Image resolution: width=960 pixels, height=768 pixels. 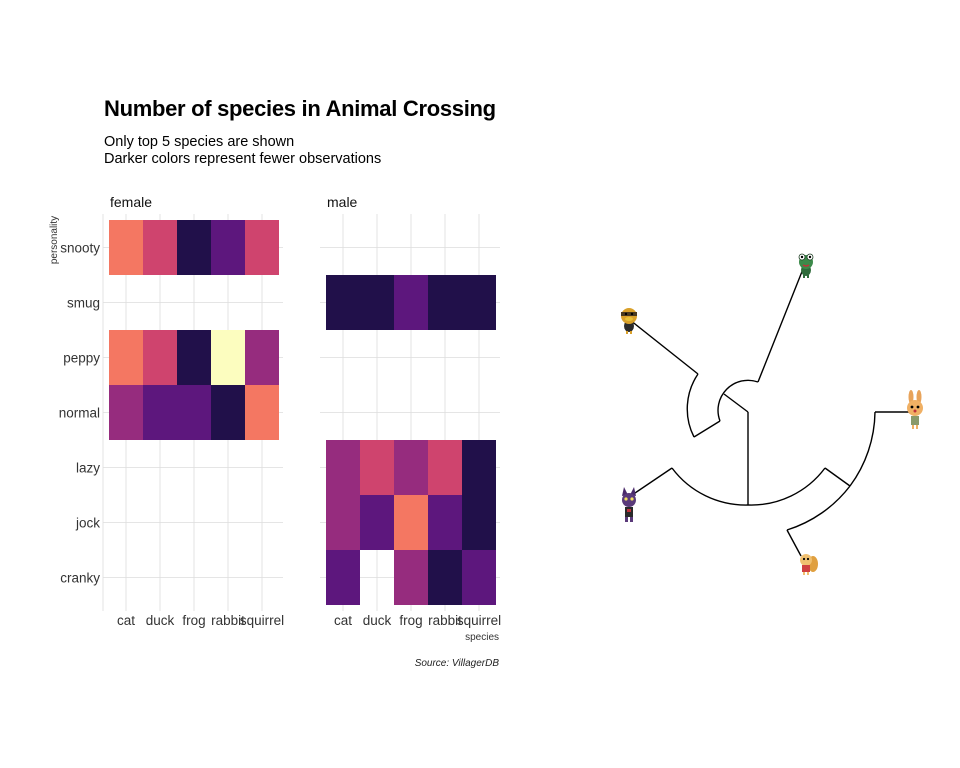 What do you see at coordinates (194, 247) in the screenshot?
I see `heatmap-cell-female-snooty-frog` at bounding box center [194, 247].